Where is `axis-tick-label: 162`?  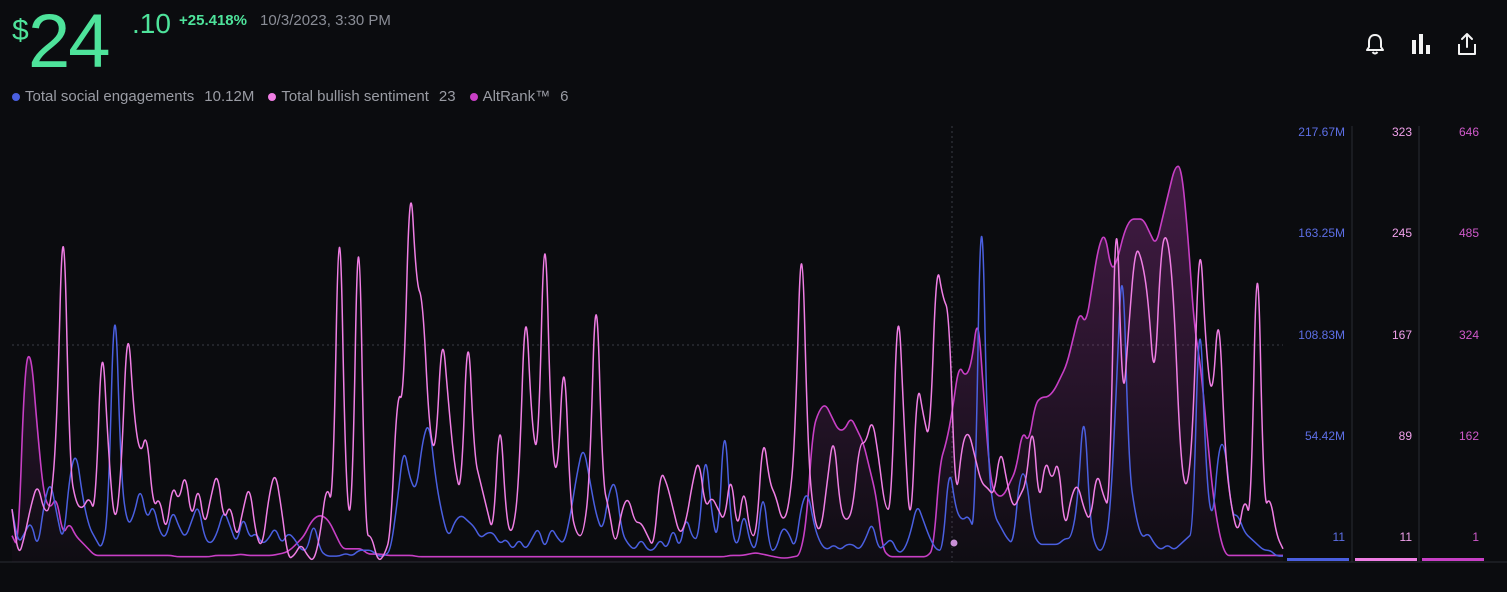
axis-tick-label: 162 is located at coordinates (1469, 436).